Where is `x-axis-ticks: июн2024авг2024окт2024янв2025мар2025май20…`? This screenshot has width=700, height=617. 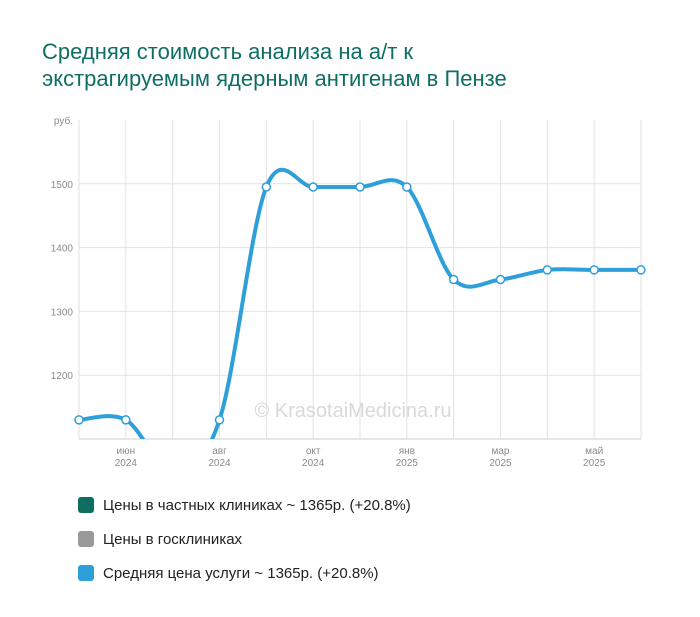 x-axis-ticks: июн2024авг2024окт2024янв2025мар2025май20… is located at coordinates (360, 457).